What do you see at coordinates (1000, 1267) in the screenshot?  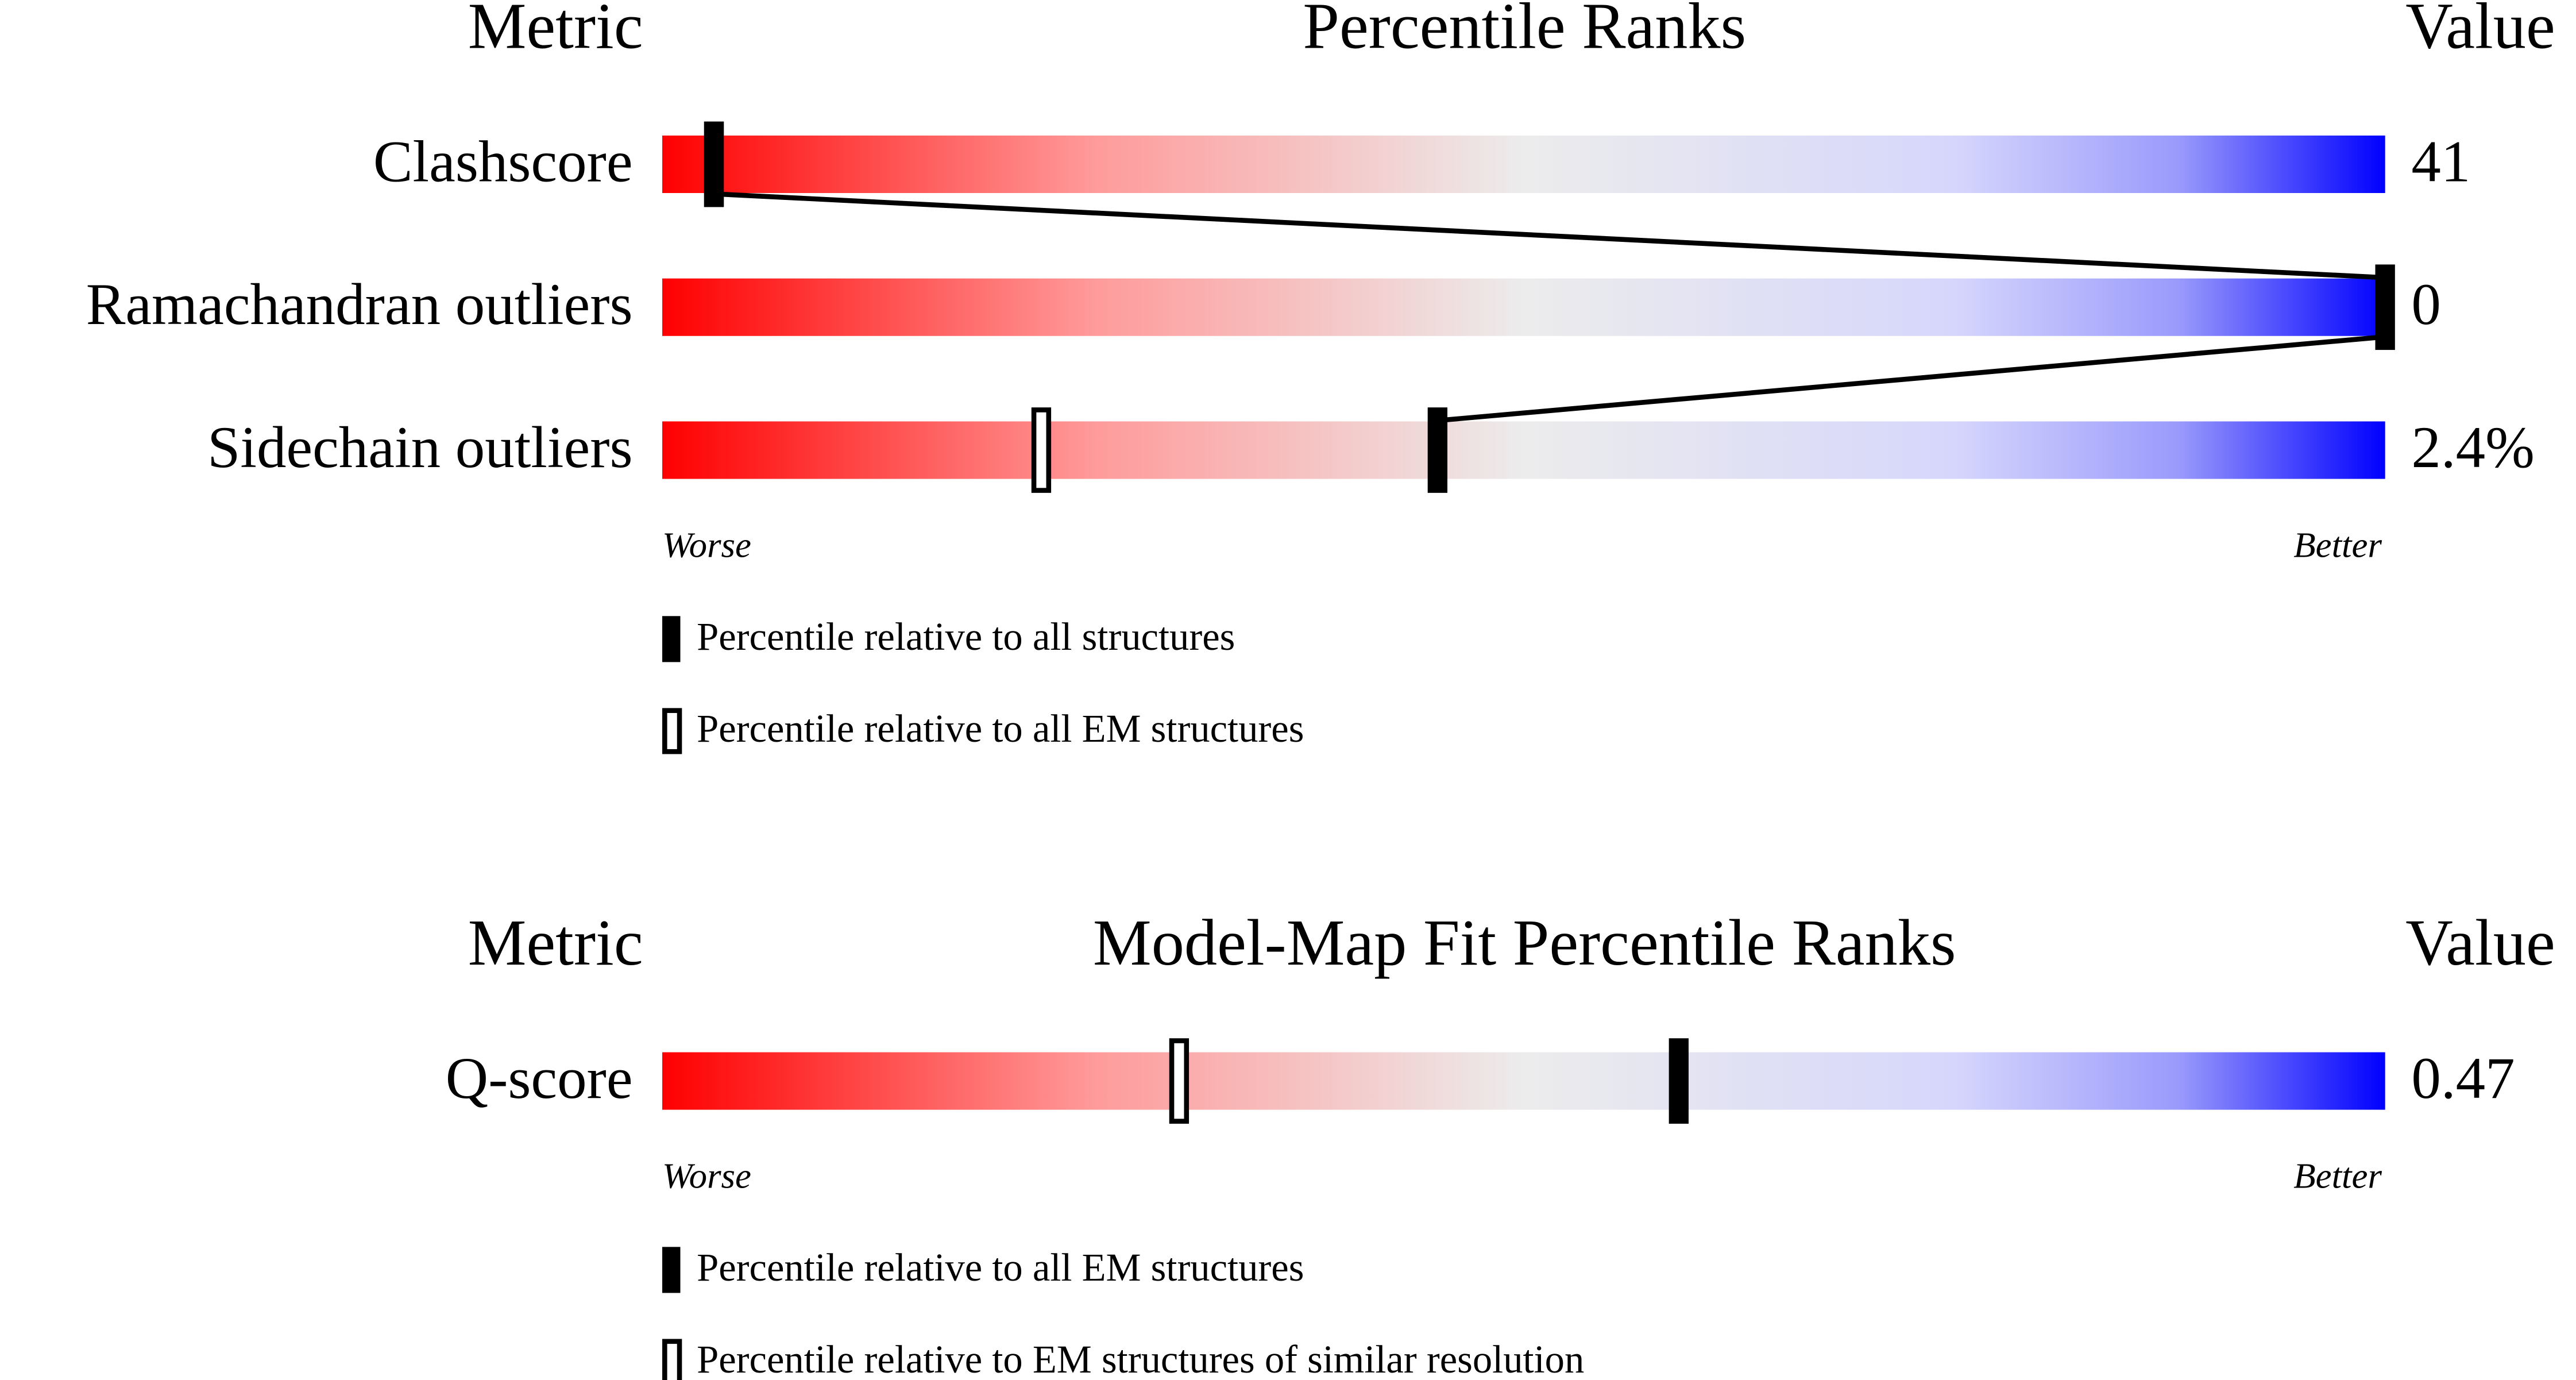 I see `legend-filled-label: Percentile relative to all EM structures` at bounding box center [1000, 1267].